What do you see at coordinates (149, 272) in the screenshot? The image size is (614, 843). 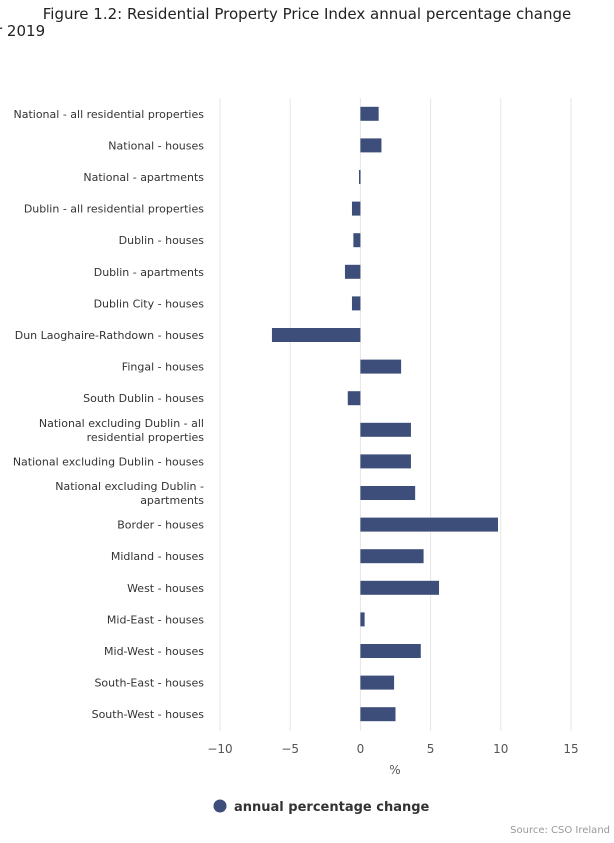 I see `category-label: Dublin - apartments` at bounding box center [149, 272].